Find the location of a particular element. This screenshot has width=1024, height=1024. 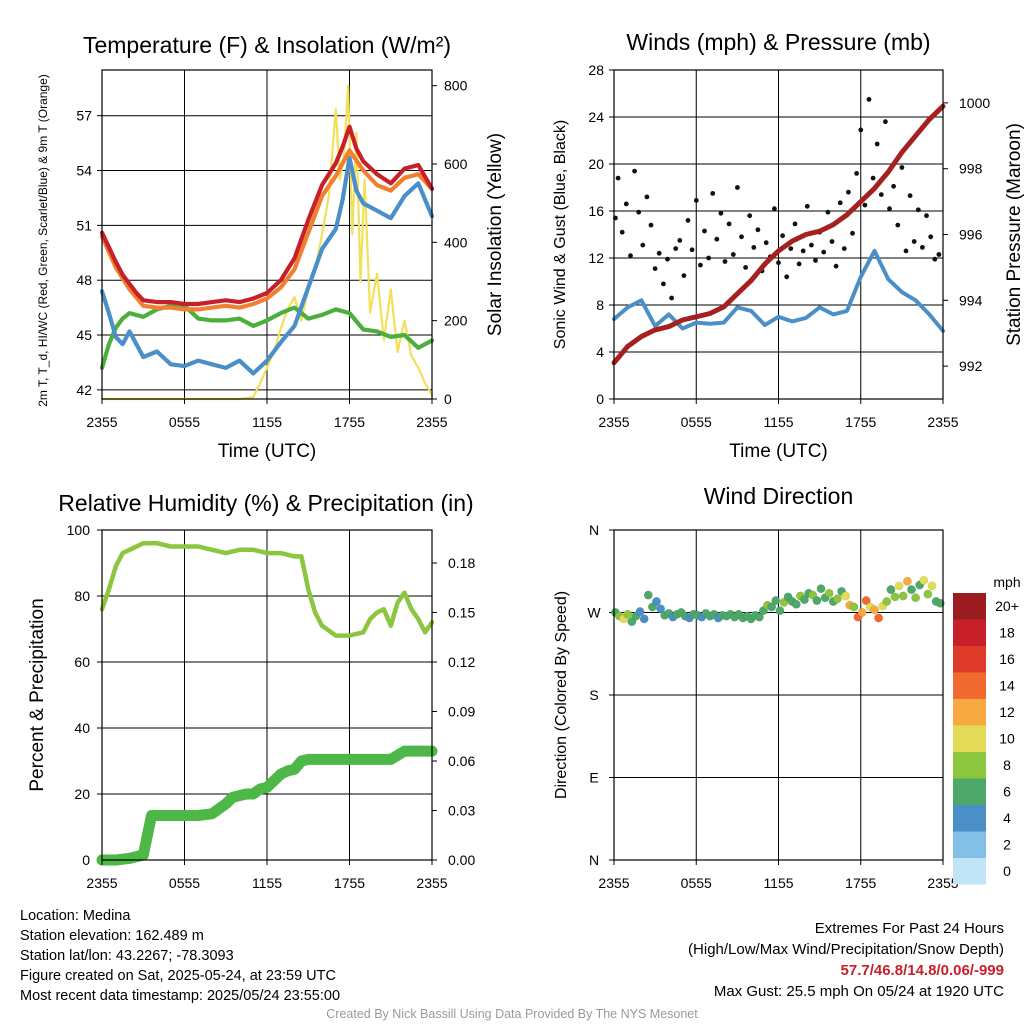

y-tick-label: 100 is located at coordinates (79, 530).